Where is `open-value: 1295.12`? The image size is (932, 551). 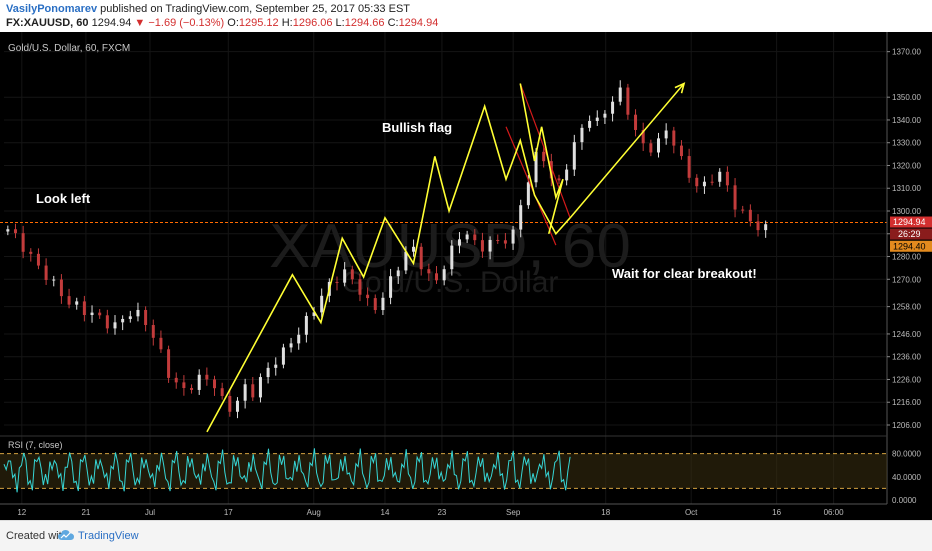
open-value: 1295.12 is located at coordinates (258, 23).